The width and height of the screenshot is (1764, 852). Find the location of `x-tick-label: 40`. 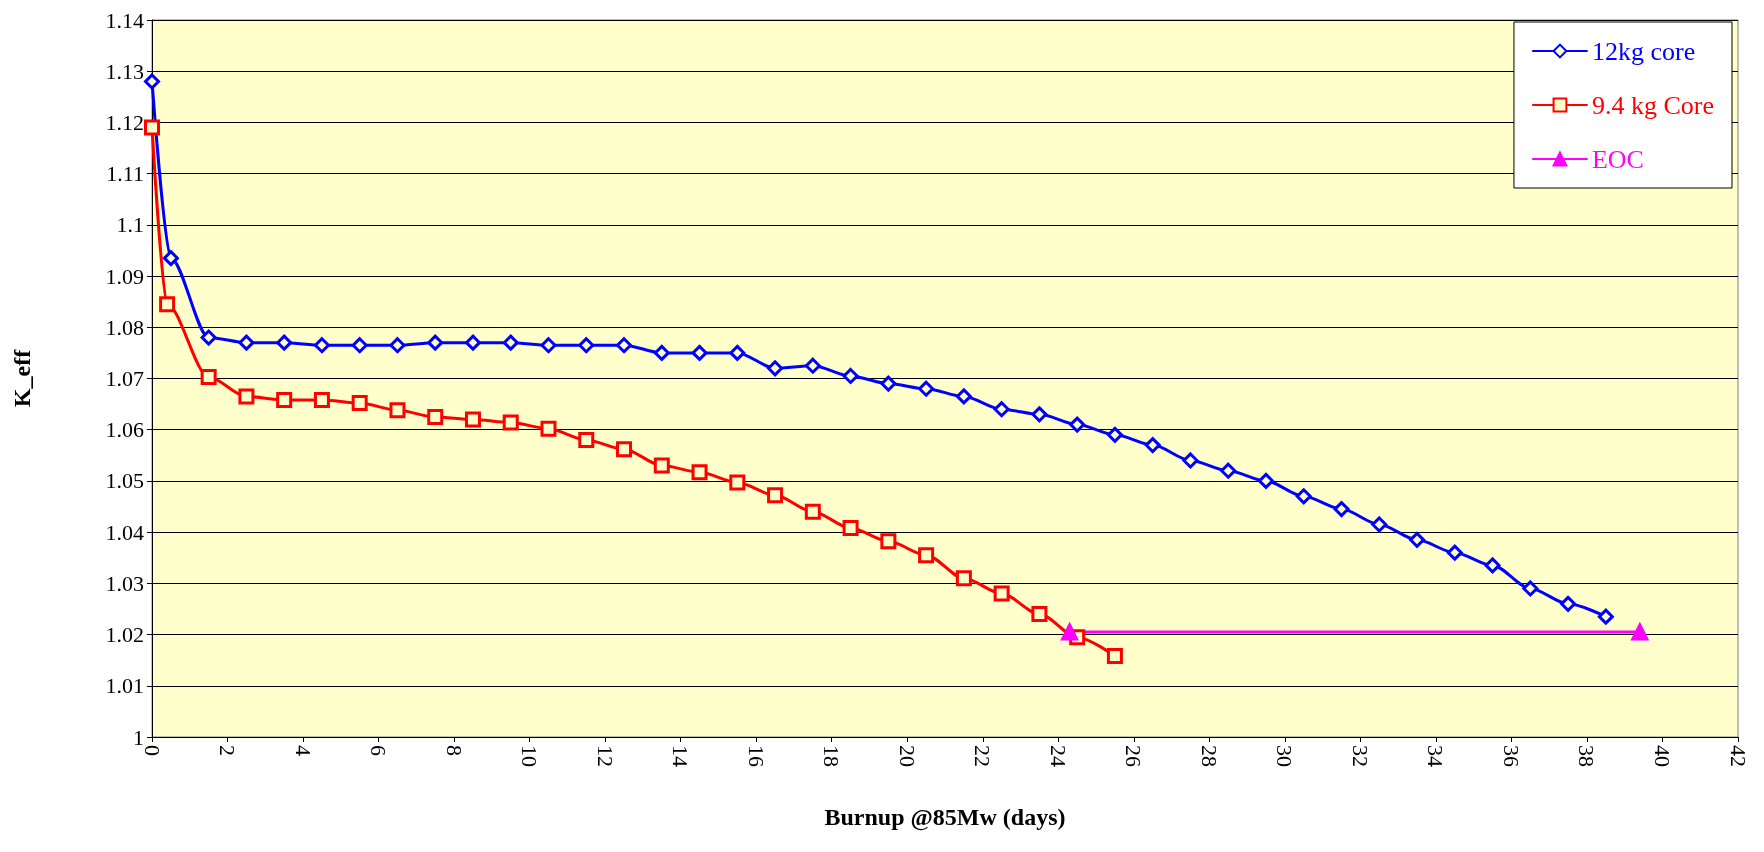

x-tick-label: 40 is located at coordinates (1662, 756).